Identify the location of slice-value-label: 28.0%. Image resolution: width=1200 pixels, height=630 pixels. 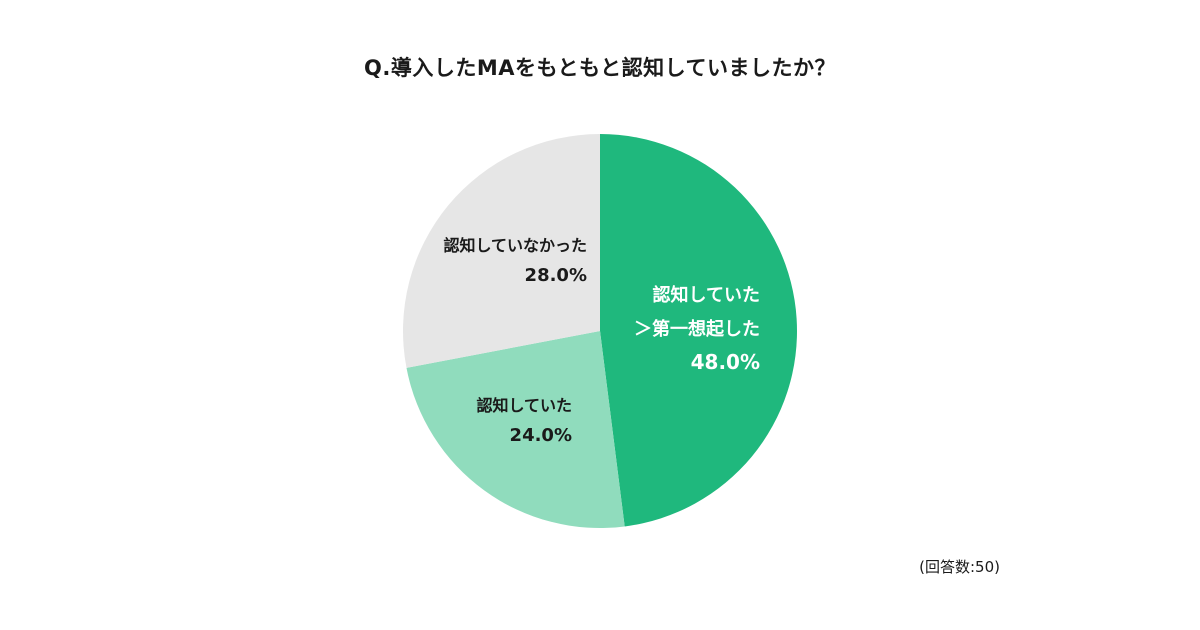
(556, 275).